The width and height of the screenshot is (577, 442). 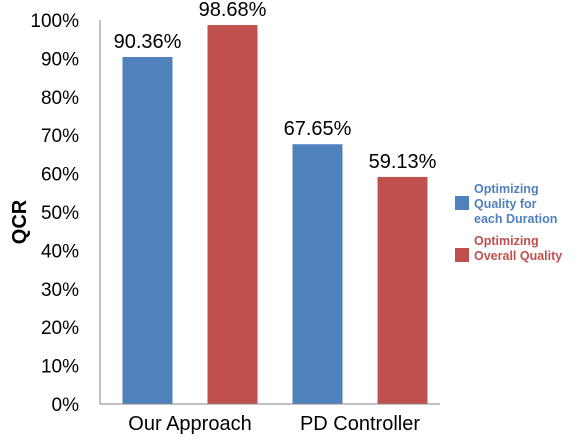 What do you see at coordinates (60, 328) in the screenshot?
I see `y-tick-label: 20%` at bounding box center [60, 328].